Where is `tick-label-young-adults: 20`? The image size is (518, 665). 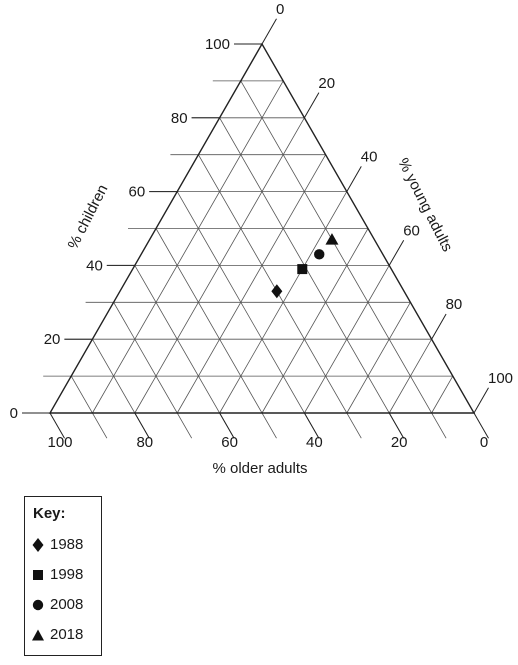 tick-label-young-adults: 20 is located at coordinates (326, 83).